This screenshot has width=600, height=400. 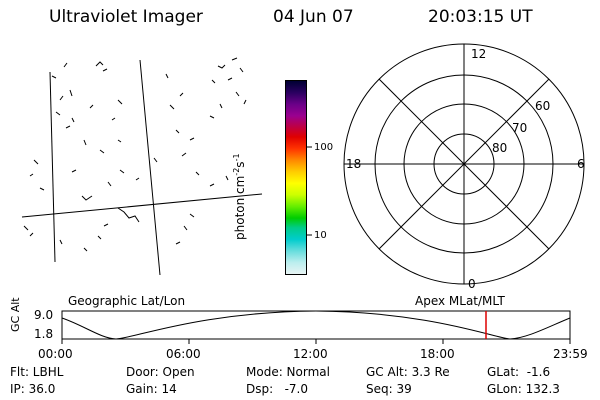 What do you see at coordinates (33, 389) in the screenshot?
I see `ip-info: IP: 36.0` at bounding box center [33, 389].